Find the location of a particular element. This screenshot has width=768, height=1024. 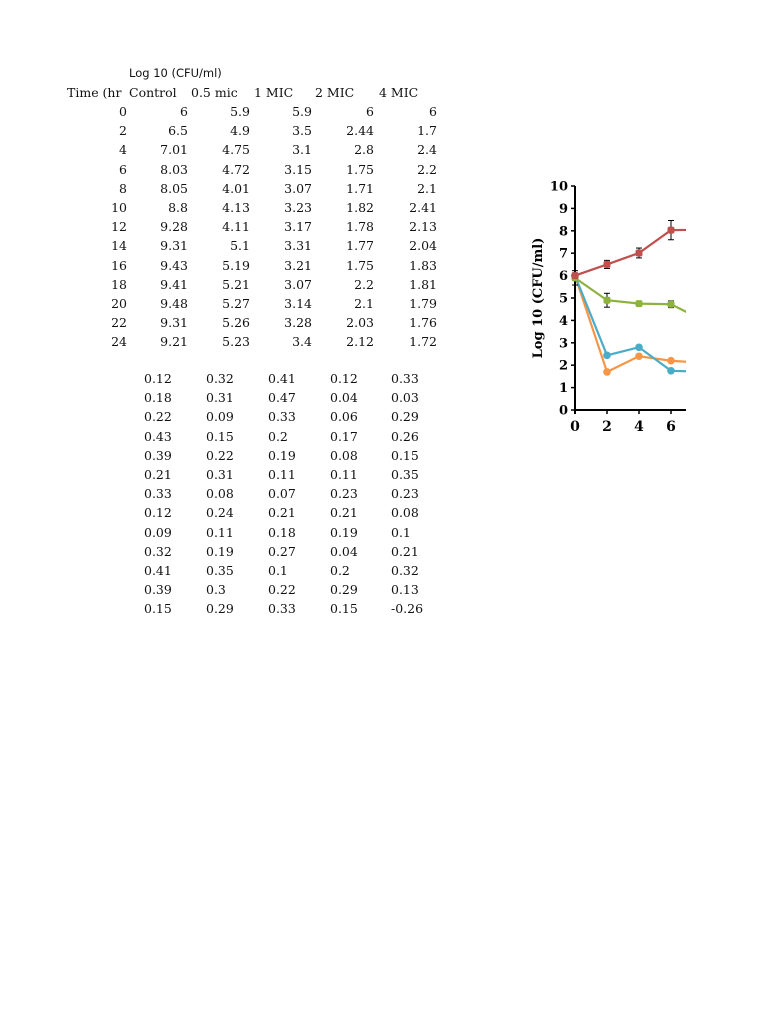

error-cell: 0.19 is located at coordinates (282, 455).